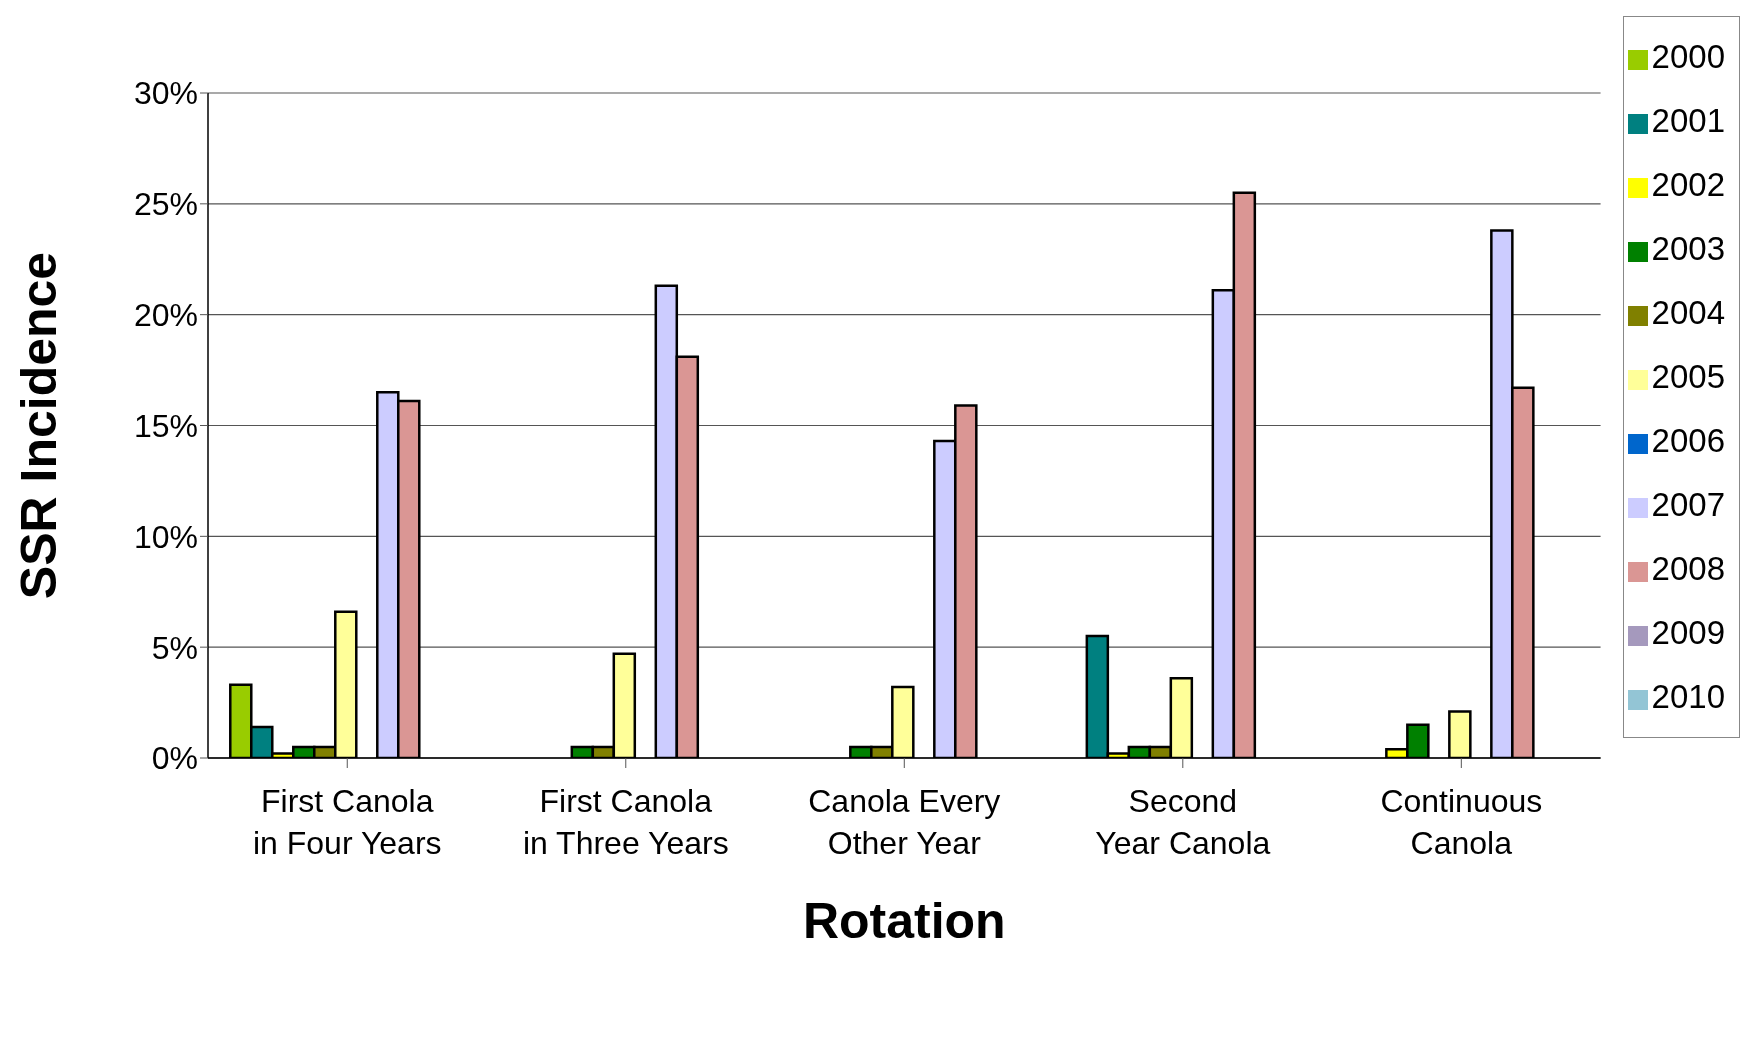 Image resolution: width=1756 pixels, height=1039 pixels. What do you see at coordinates (165, 93) in the screenshot?
I see `y-tick-label: 30%` at bounding box center [165, 93].